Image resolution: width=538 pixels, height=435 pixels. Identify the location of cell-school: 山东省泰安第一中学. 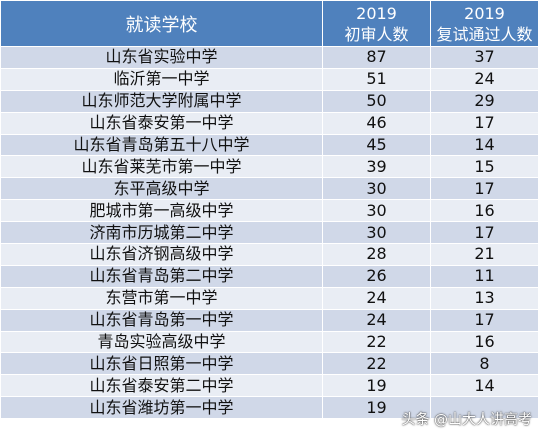
(161, 123).